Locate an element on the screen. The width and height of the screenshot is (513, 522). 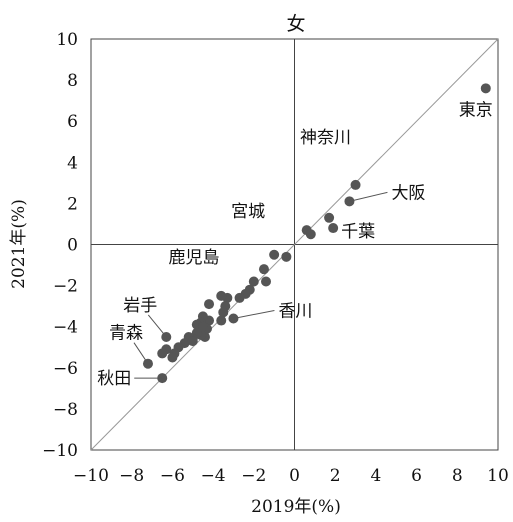
y-tick-label: −10 is located at coordinates (60, 451).